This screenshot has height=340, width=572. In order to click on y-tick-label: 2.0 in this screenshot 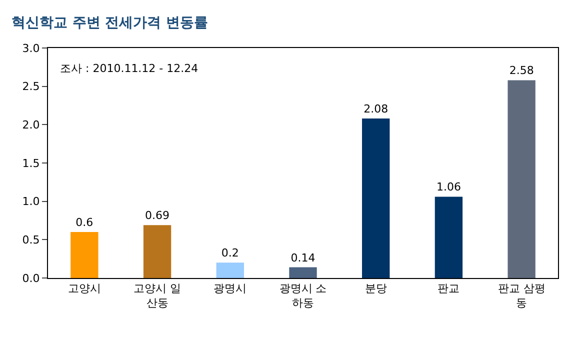, I will do `click(31, 125)`.